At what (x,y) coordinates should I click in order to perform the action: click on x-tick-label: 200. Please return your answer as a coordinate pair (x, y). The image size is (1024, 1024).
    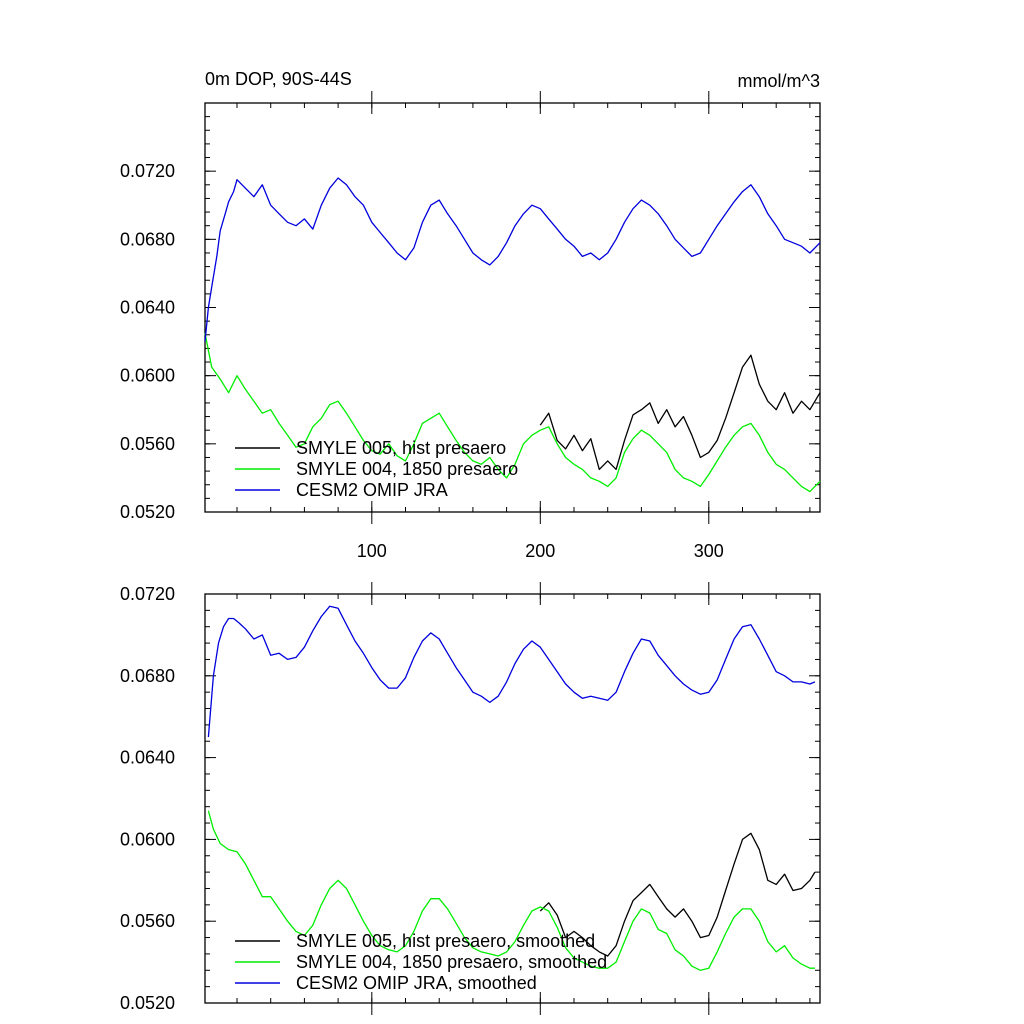
    Looking at the image, I should click on (540, 551).